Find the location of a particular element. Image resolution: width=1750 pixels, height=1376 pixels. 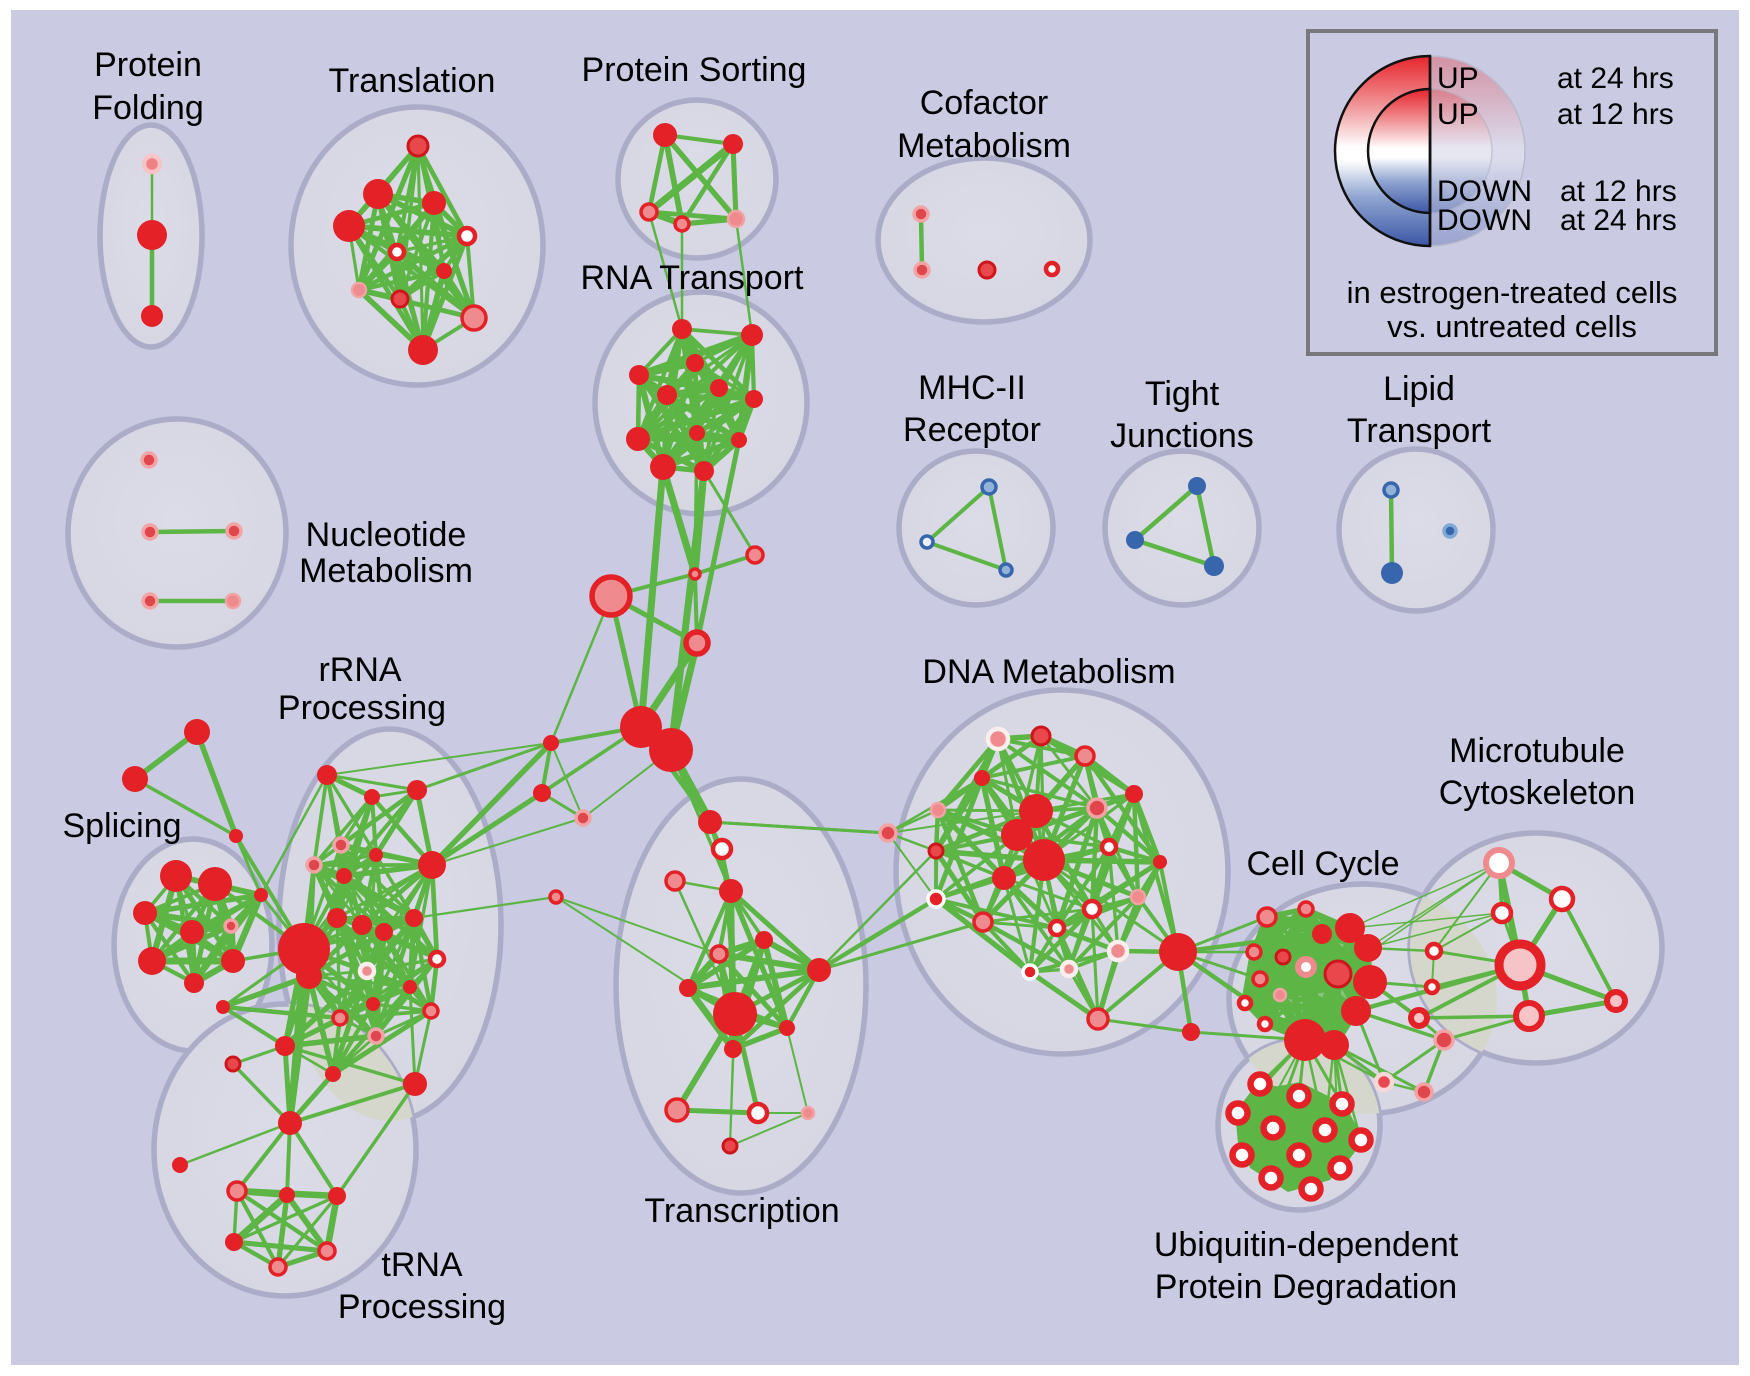

svg-text: rRNA is located at coordinates (359, 670).